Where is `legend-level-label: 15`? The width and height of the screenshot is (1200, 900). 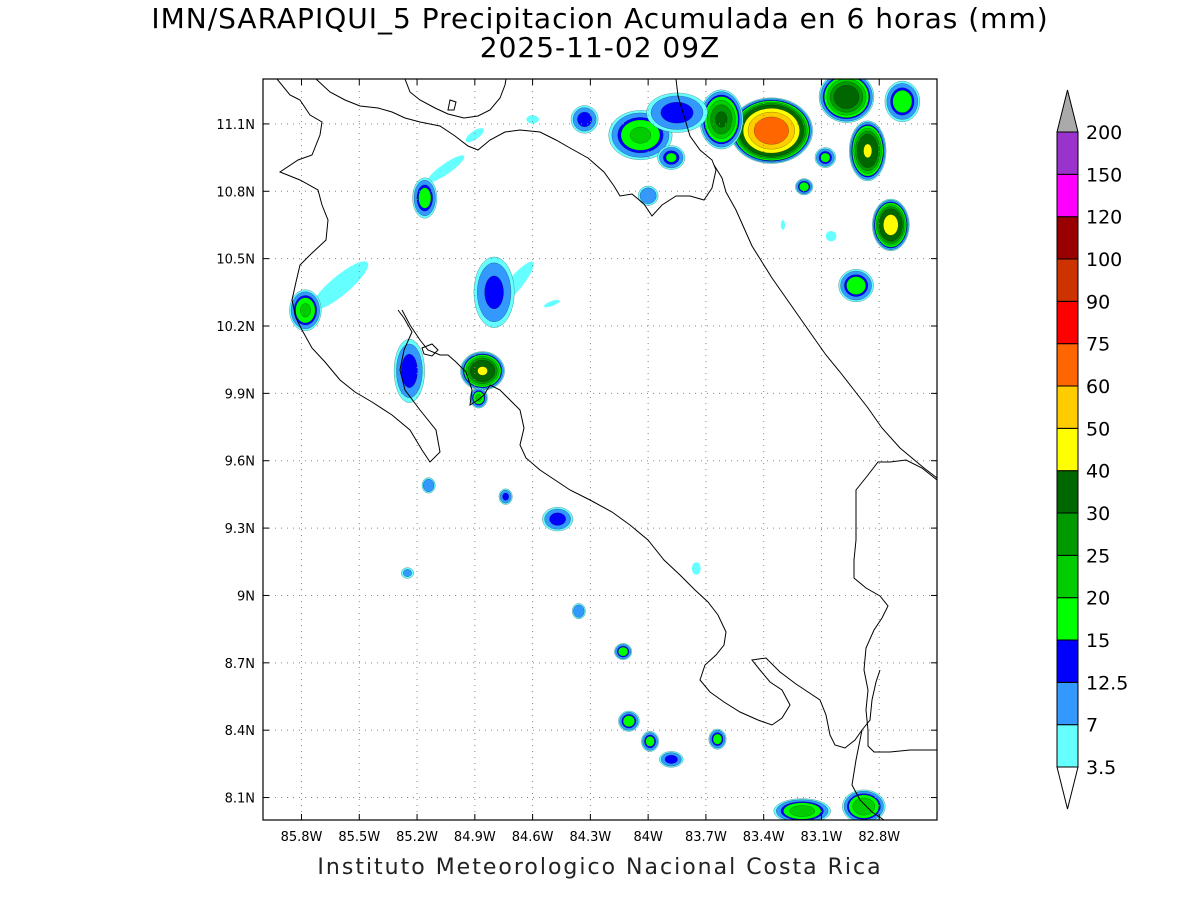
legend-level-label: 15 is located at coordinates (1098, 641).